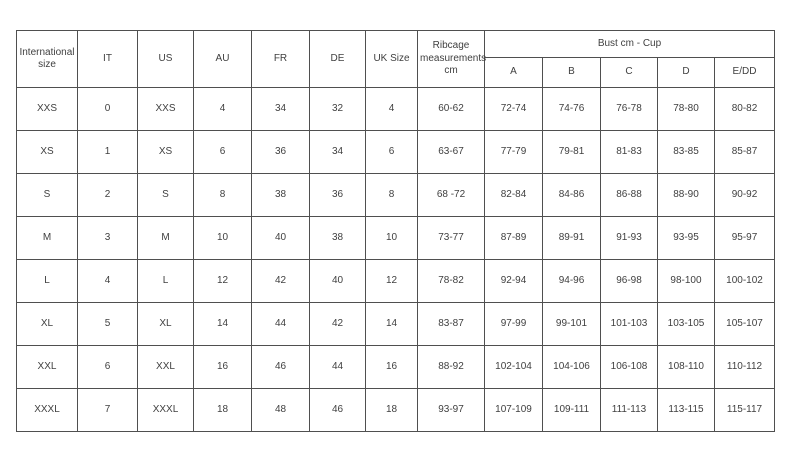 Image resolution: width=792 pixels, height=468 pixels. What do you see at coordinates (222, 410) in the screenshot?
I see `table-cell: 18` at bounding box center [222, 410].